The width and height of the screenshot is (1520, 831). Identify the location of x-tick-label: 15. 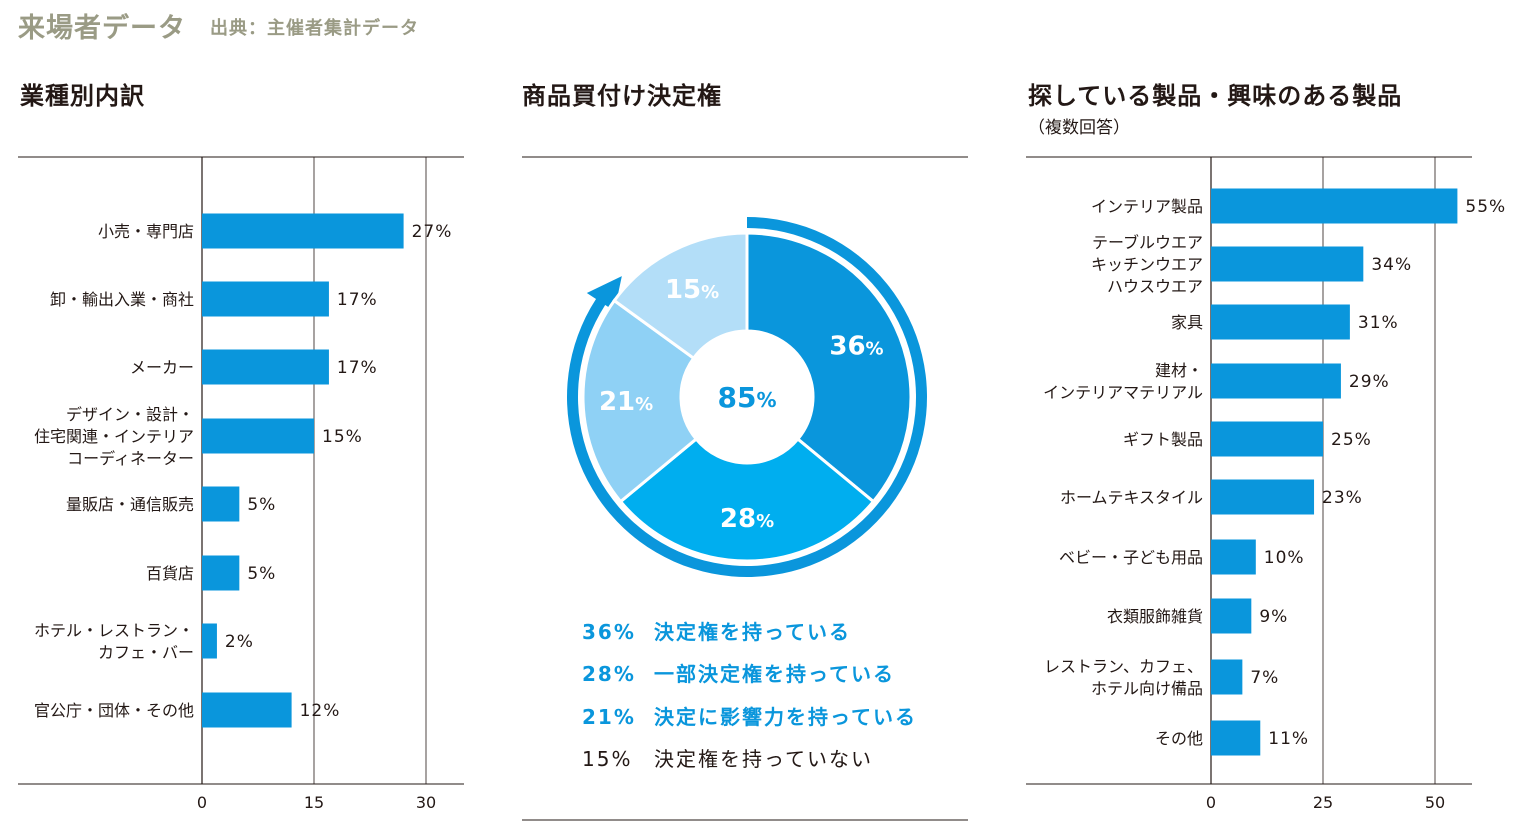
(314, 802).